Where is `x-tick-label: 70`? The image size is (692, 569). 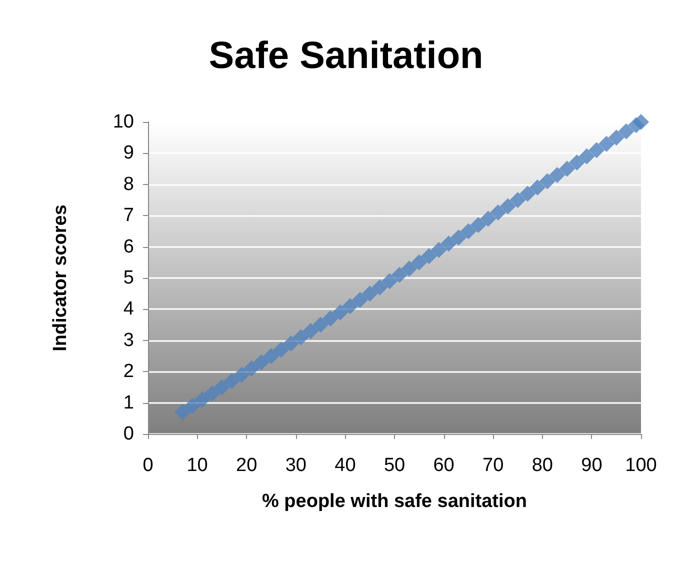 x-tick-label: 70 is located at coordinates (493, 465).